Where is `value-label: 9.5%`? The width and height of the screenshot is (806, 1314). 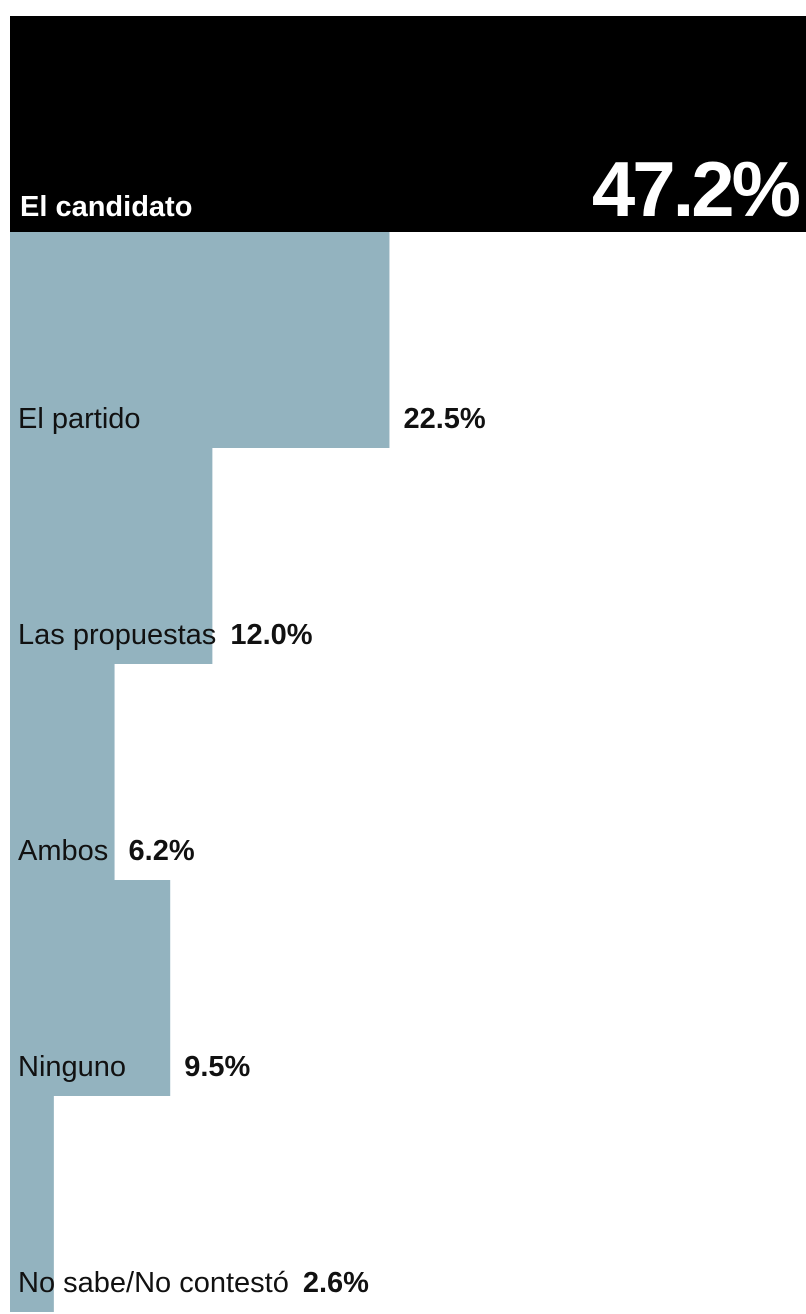
value-label: 9.5% is located at coordinates (217, 1067).